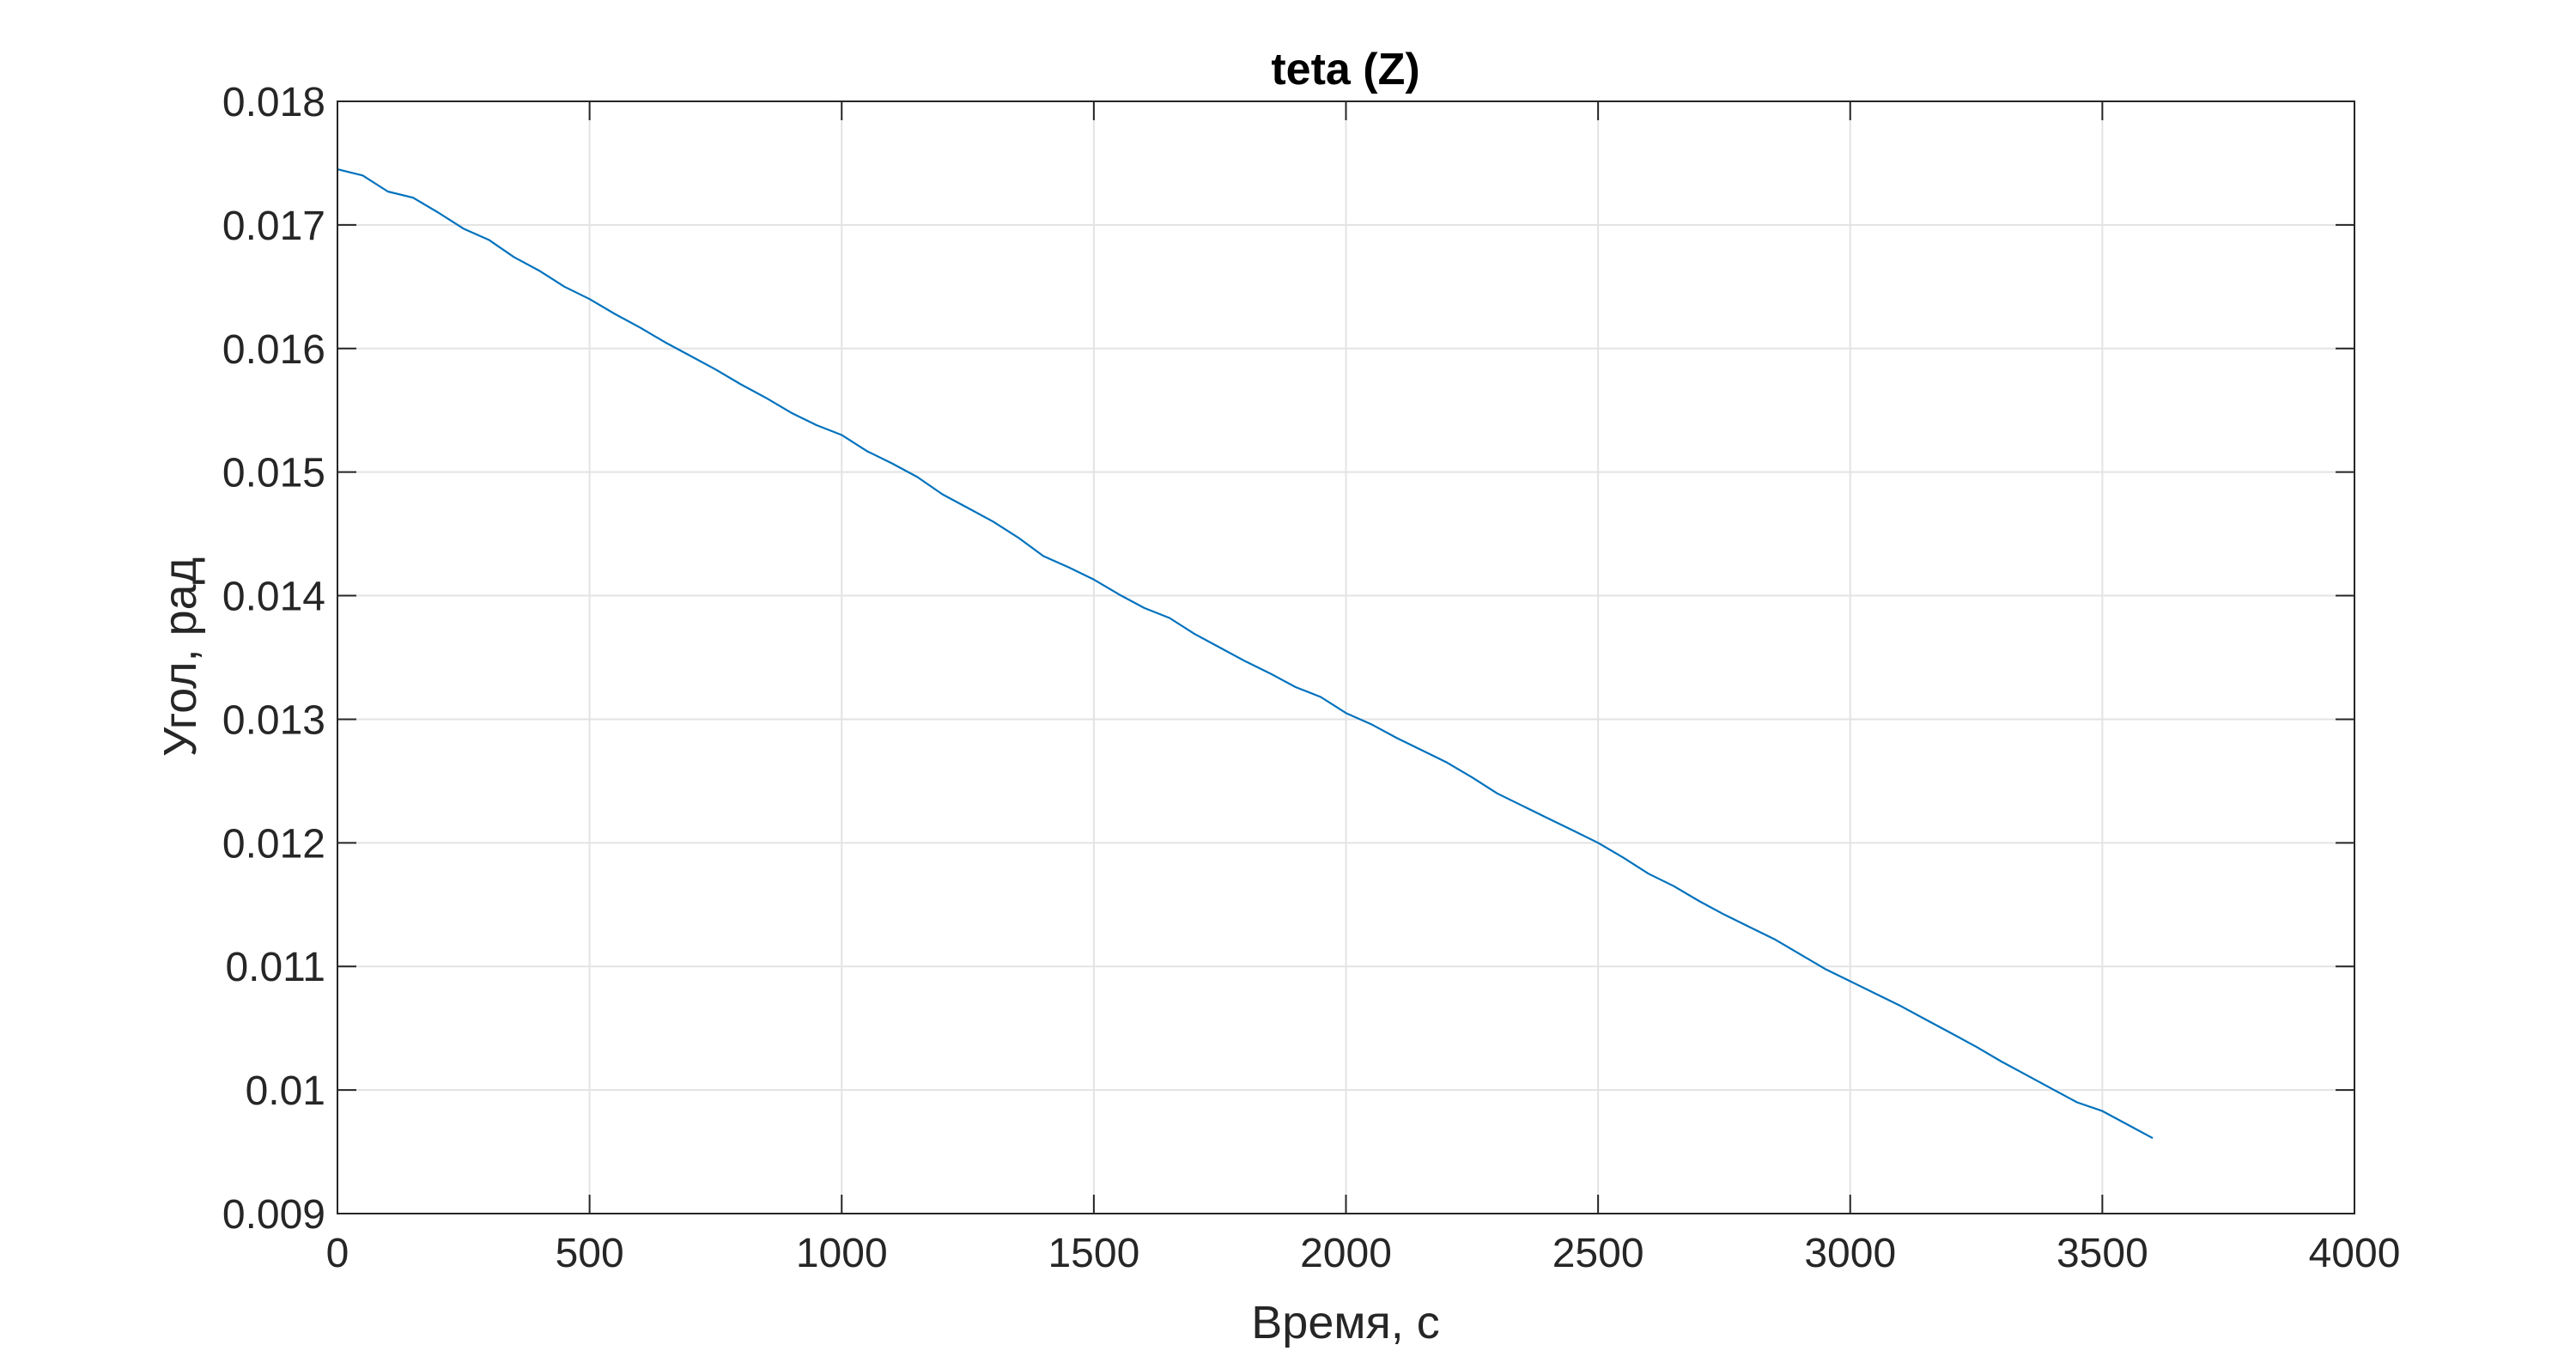 This screenshot has width=2576, height=1351. Describe the element at coordinates (1093, 1253) in the screenshot. I see `x-tick-label: 1500` at that location.